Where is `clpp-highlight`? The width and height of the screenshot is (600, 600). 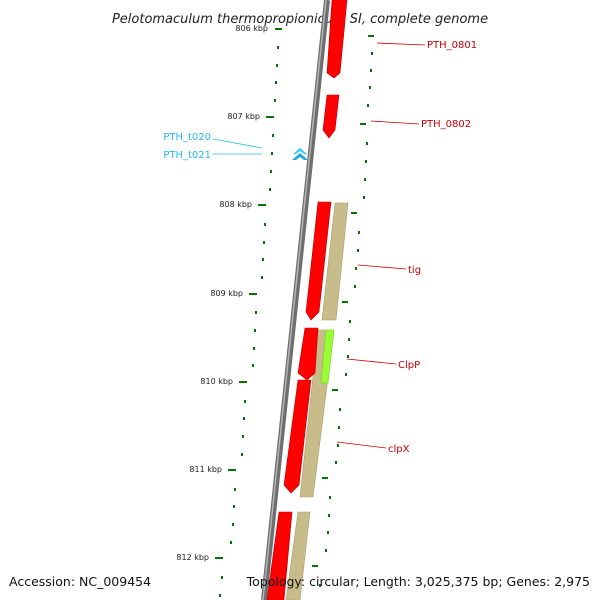 clpp-highlight is located at coordinates (327, 356).